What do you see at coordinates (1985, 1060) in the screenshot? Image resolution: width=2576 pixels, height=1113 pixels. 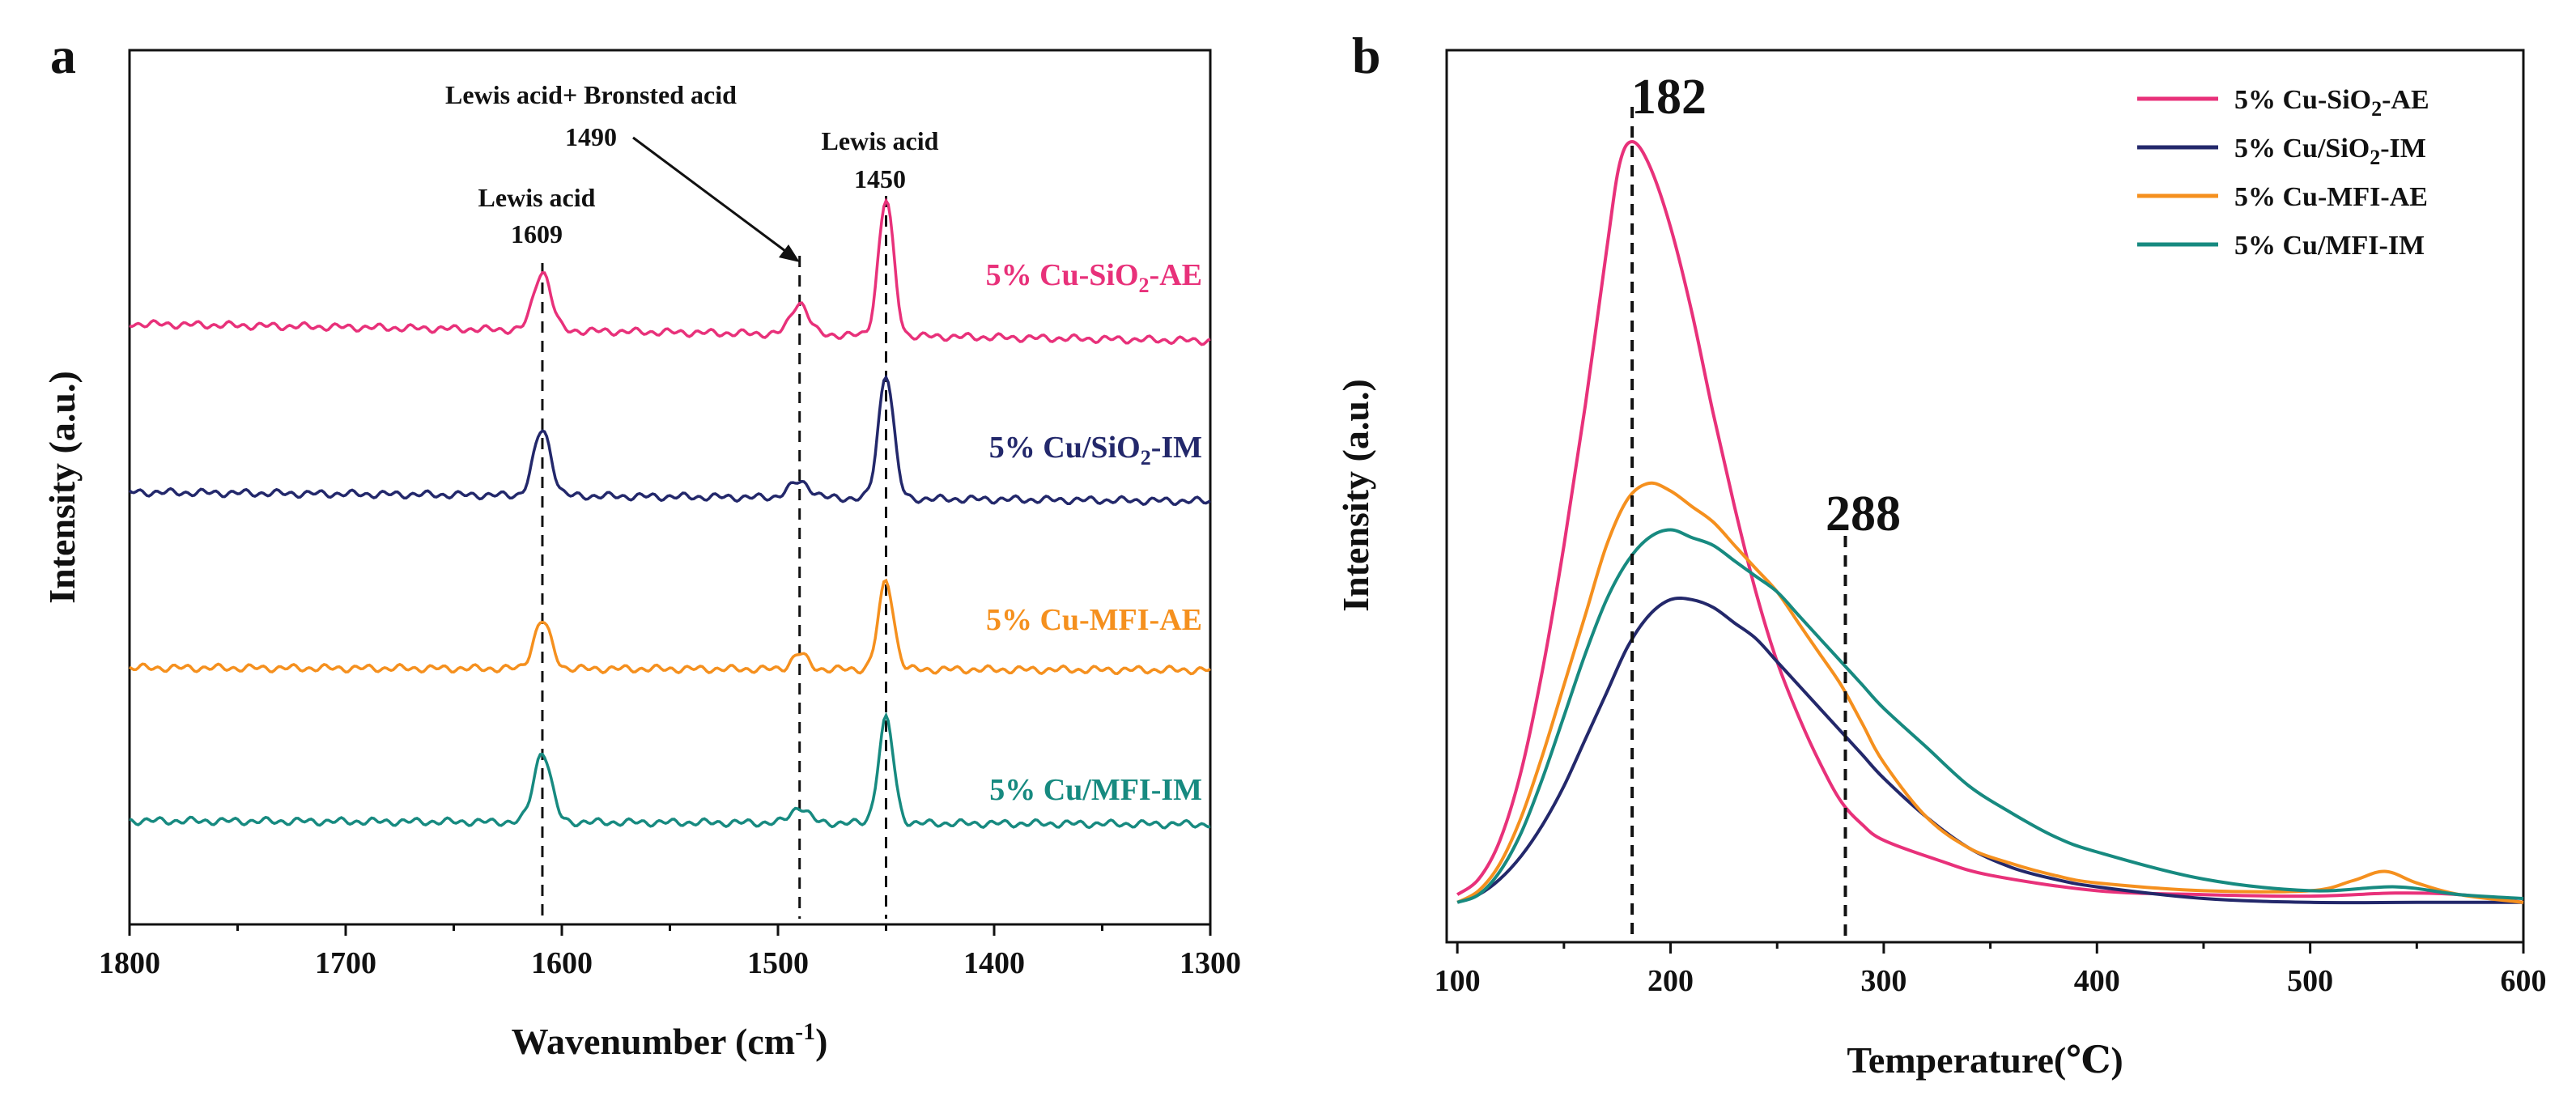 I see `plot-b-xlabel: Temperature(℃)` at bounding box center [1985, 1060].